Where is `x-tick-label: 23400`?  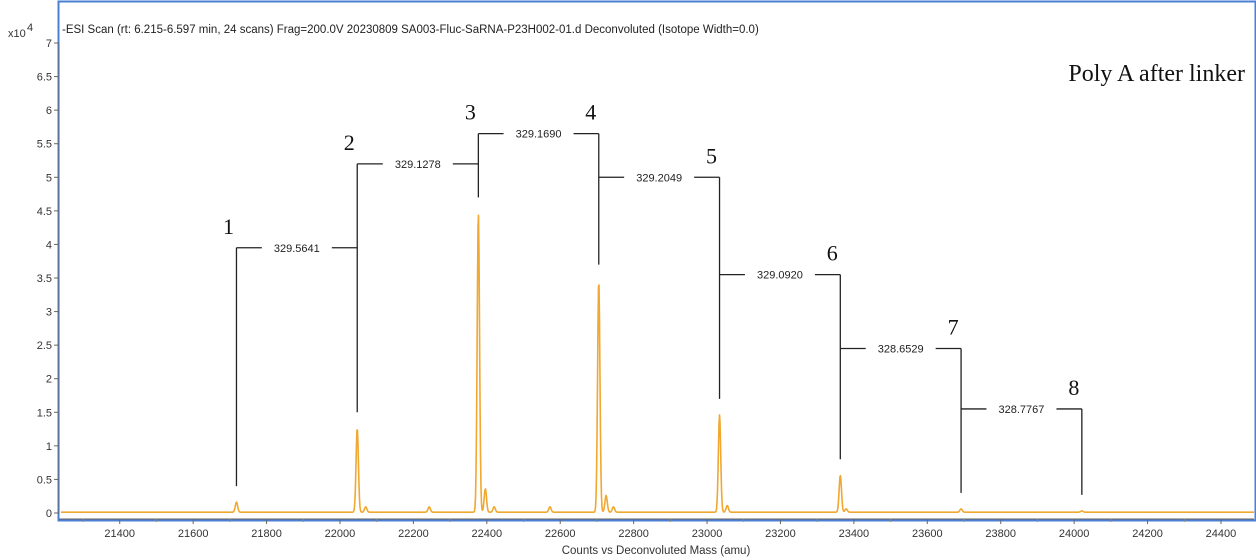 x-tick-label: 23400 is located at coordinates (854, 534).